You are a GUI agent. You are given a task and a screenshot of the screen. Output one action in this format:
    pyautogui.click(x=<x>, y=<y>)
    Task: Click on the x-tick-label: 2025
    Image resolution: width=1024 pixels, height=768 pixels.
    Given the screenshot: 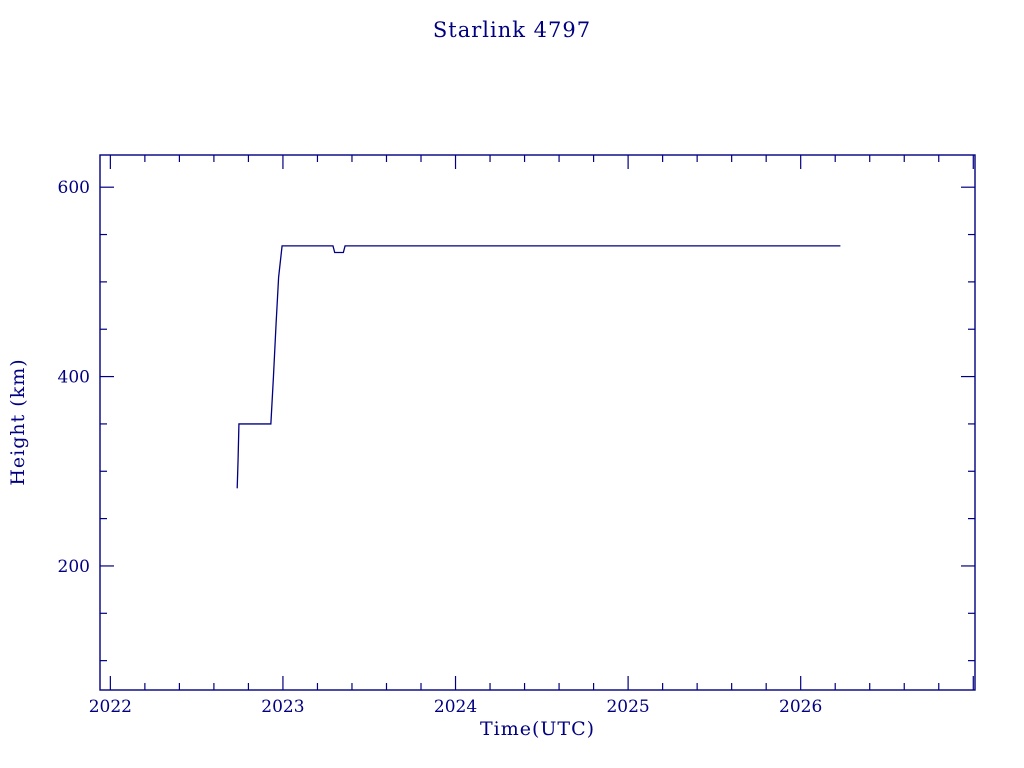 What is the action you would take?
    pyautogui.click(x=627, y=707)
    